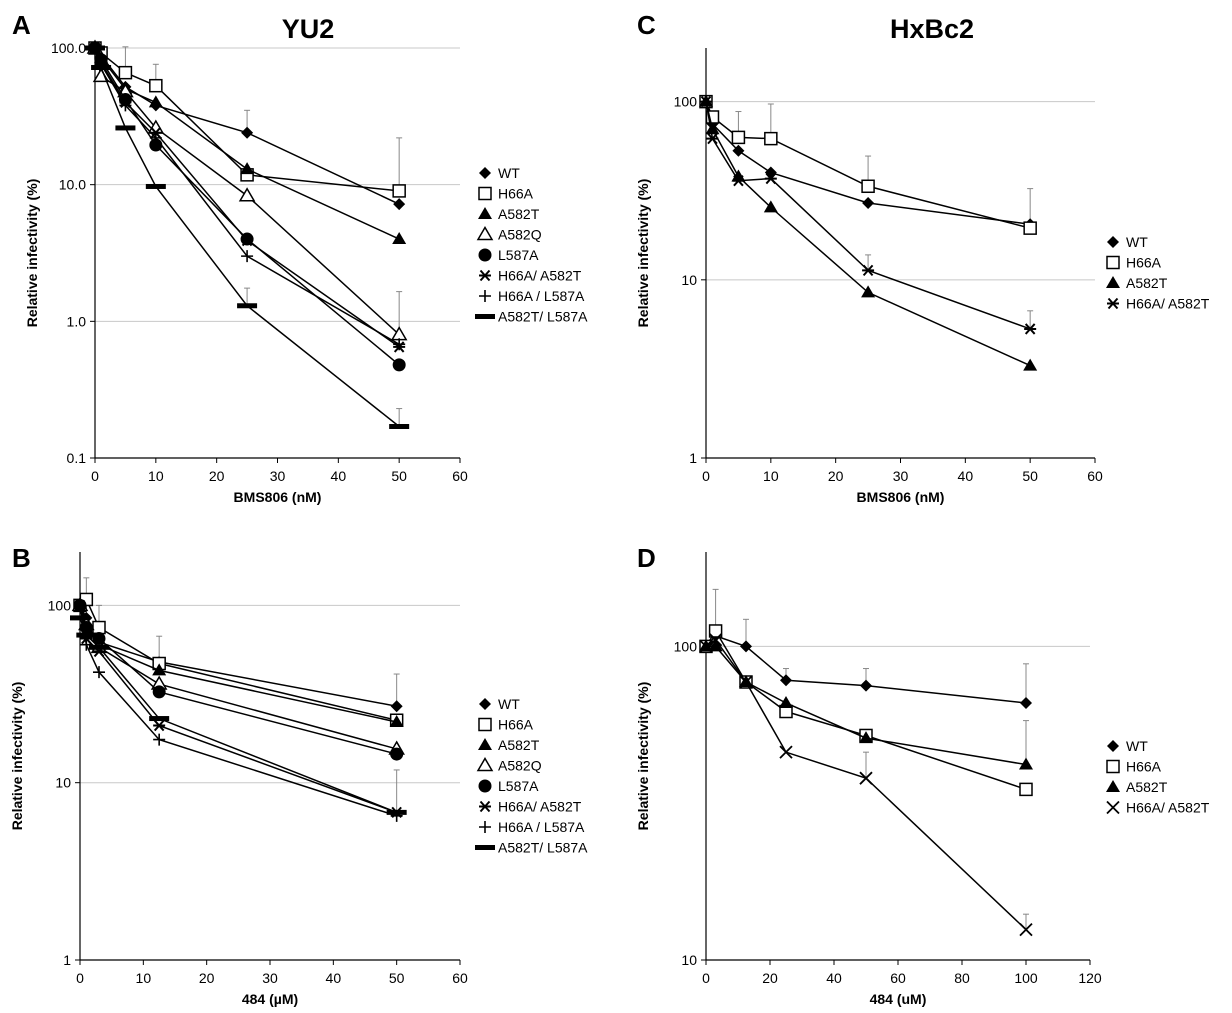 This screenshot has height=1013, width=1232. Describe the element at coordinates (68, 48) in the screenshot. I see `y-tick-label: 100.0` at that location.